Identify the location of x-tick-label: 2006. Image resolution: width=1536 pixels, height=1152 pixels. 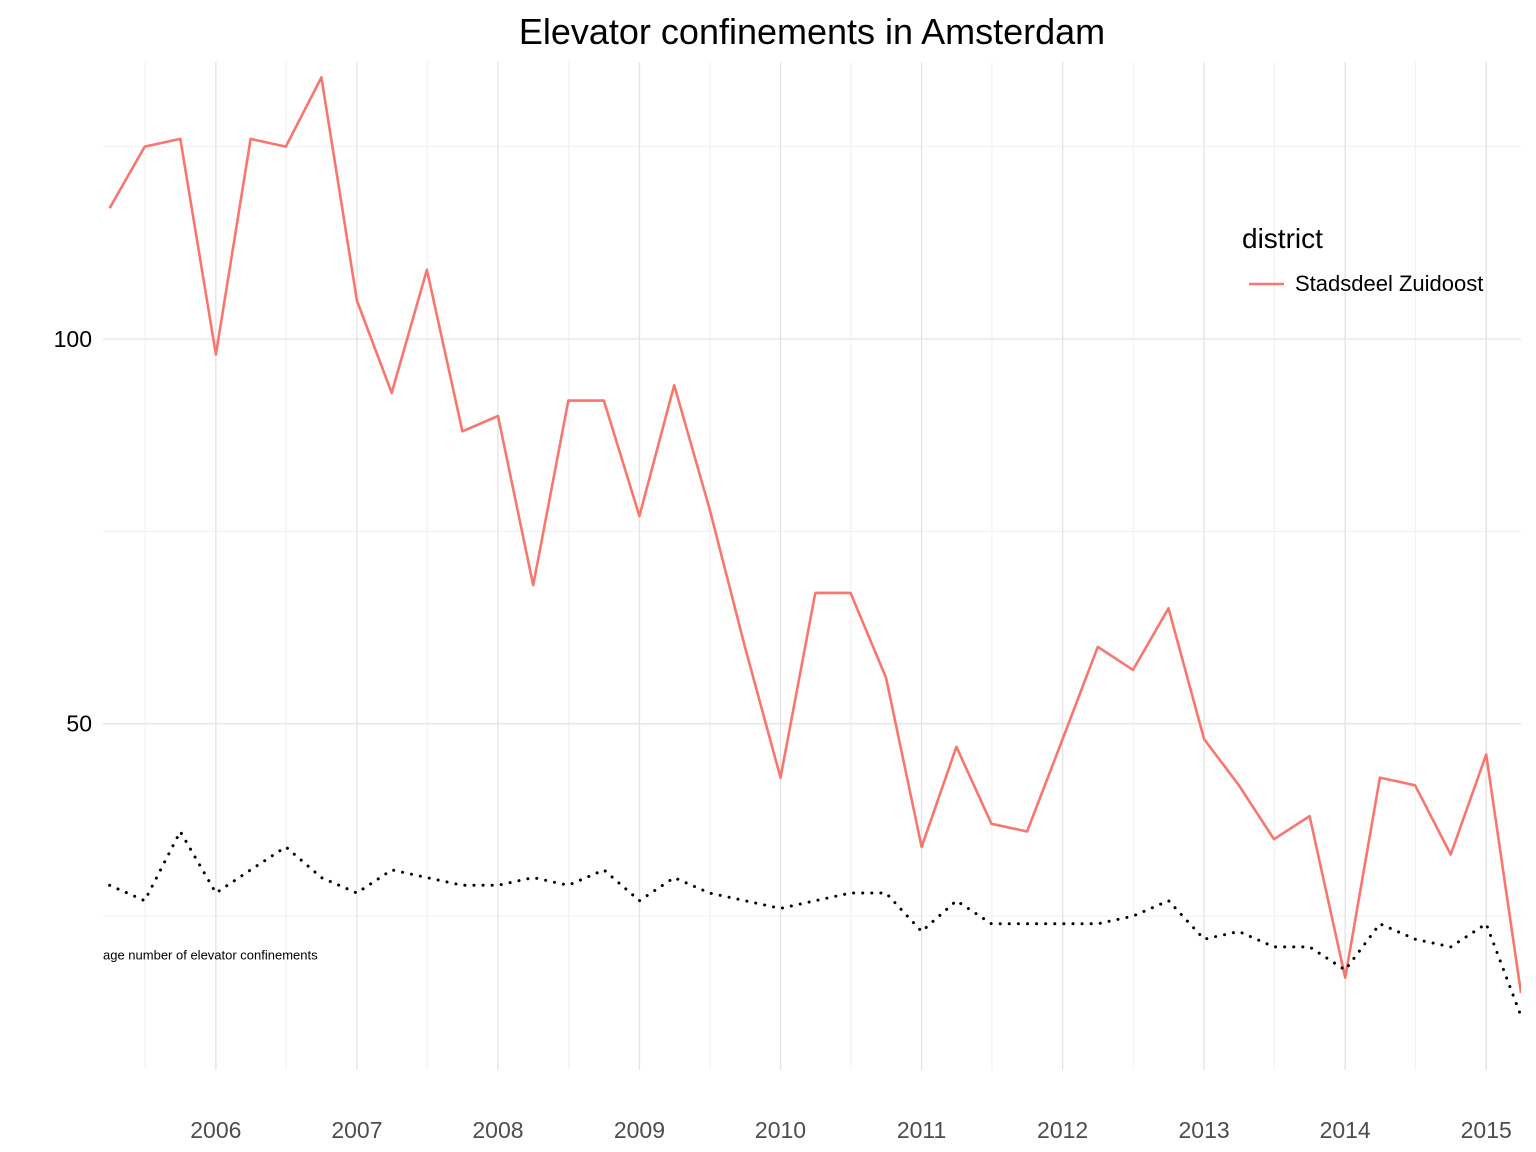
(215, 1130).